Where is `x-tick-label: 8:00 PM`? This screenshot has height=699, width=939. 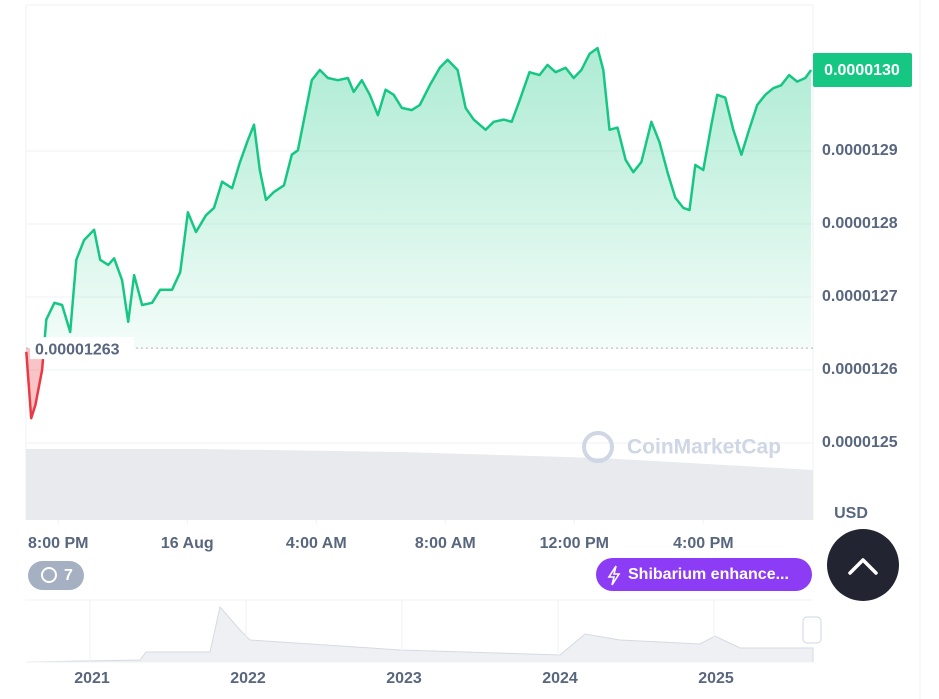
x-tick-label: 8:00 PM is located at coordinates (58, 543).